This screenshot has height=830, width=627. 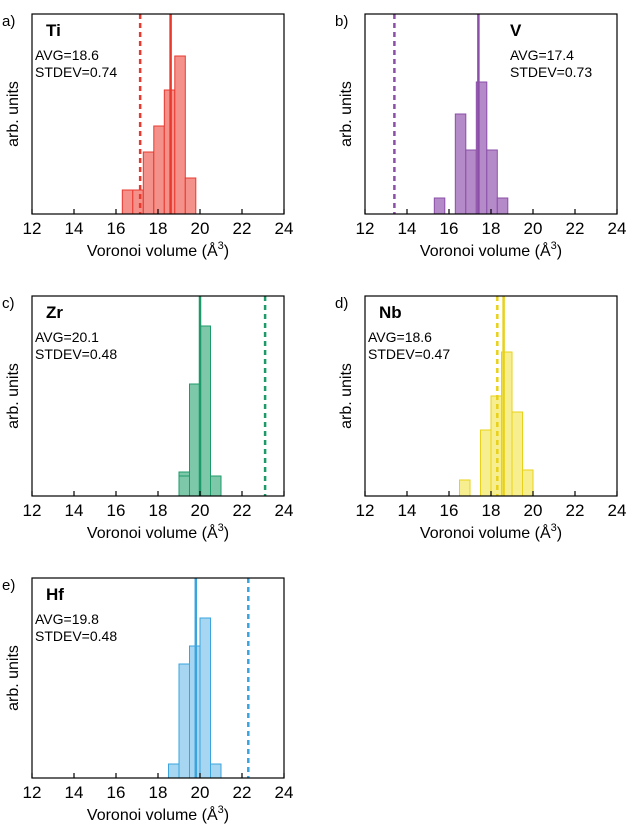 What do you see at coordinates (8, 21) in the screenshot?
I see `panel-label: a)` at bounding box center [8, 21].